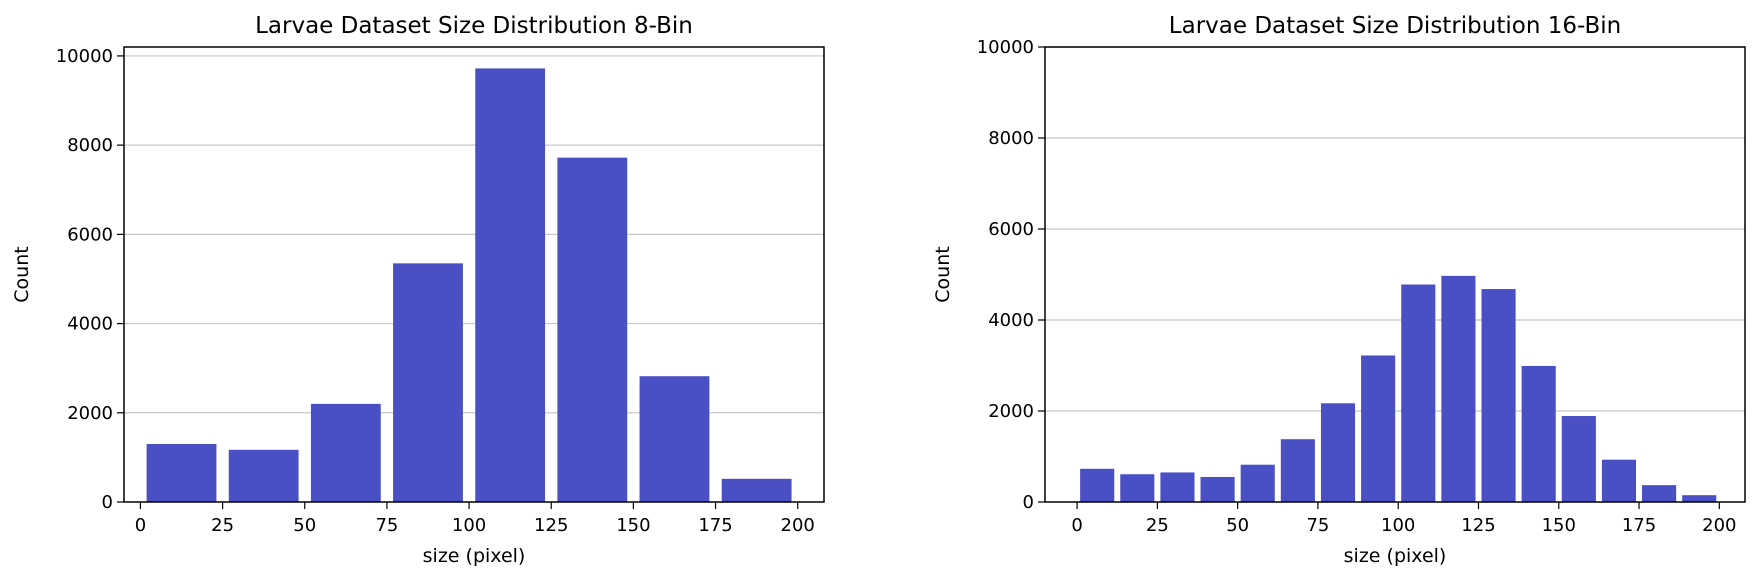 The width and height of the screenshot is (1764, 579). What do you see at coordinates (1398, 388) in the screenshot?
I see `bars` at bounding box center [1398, 388].